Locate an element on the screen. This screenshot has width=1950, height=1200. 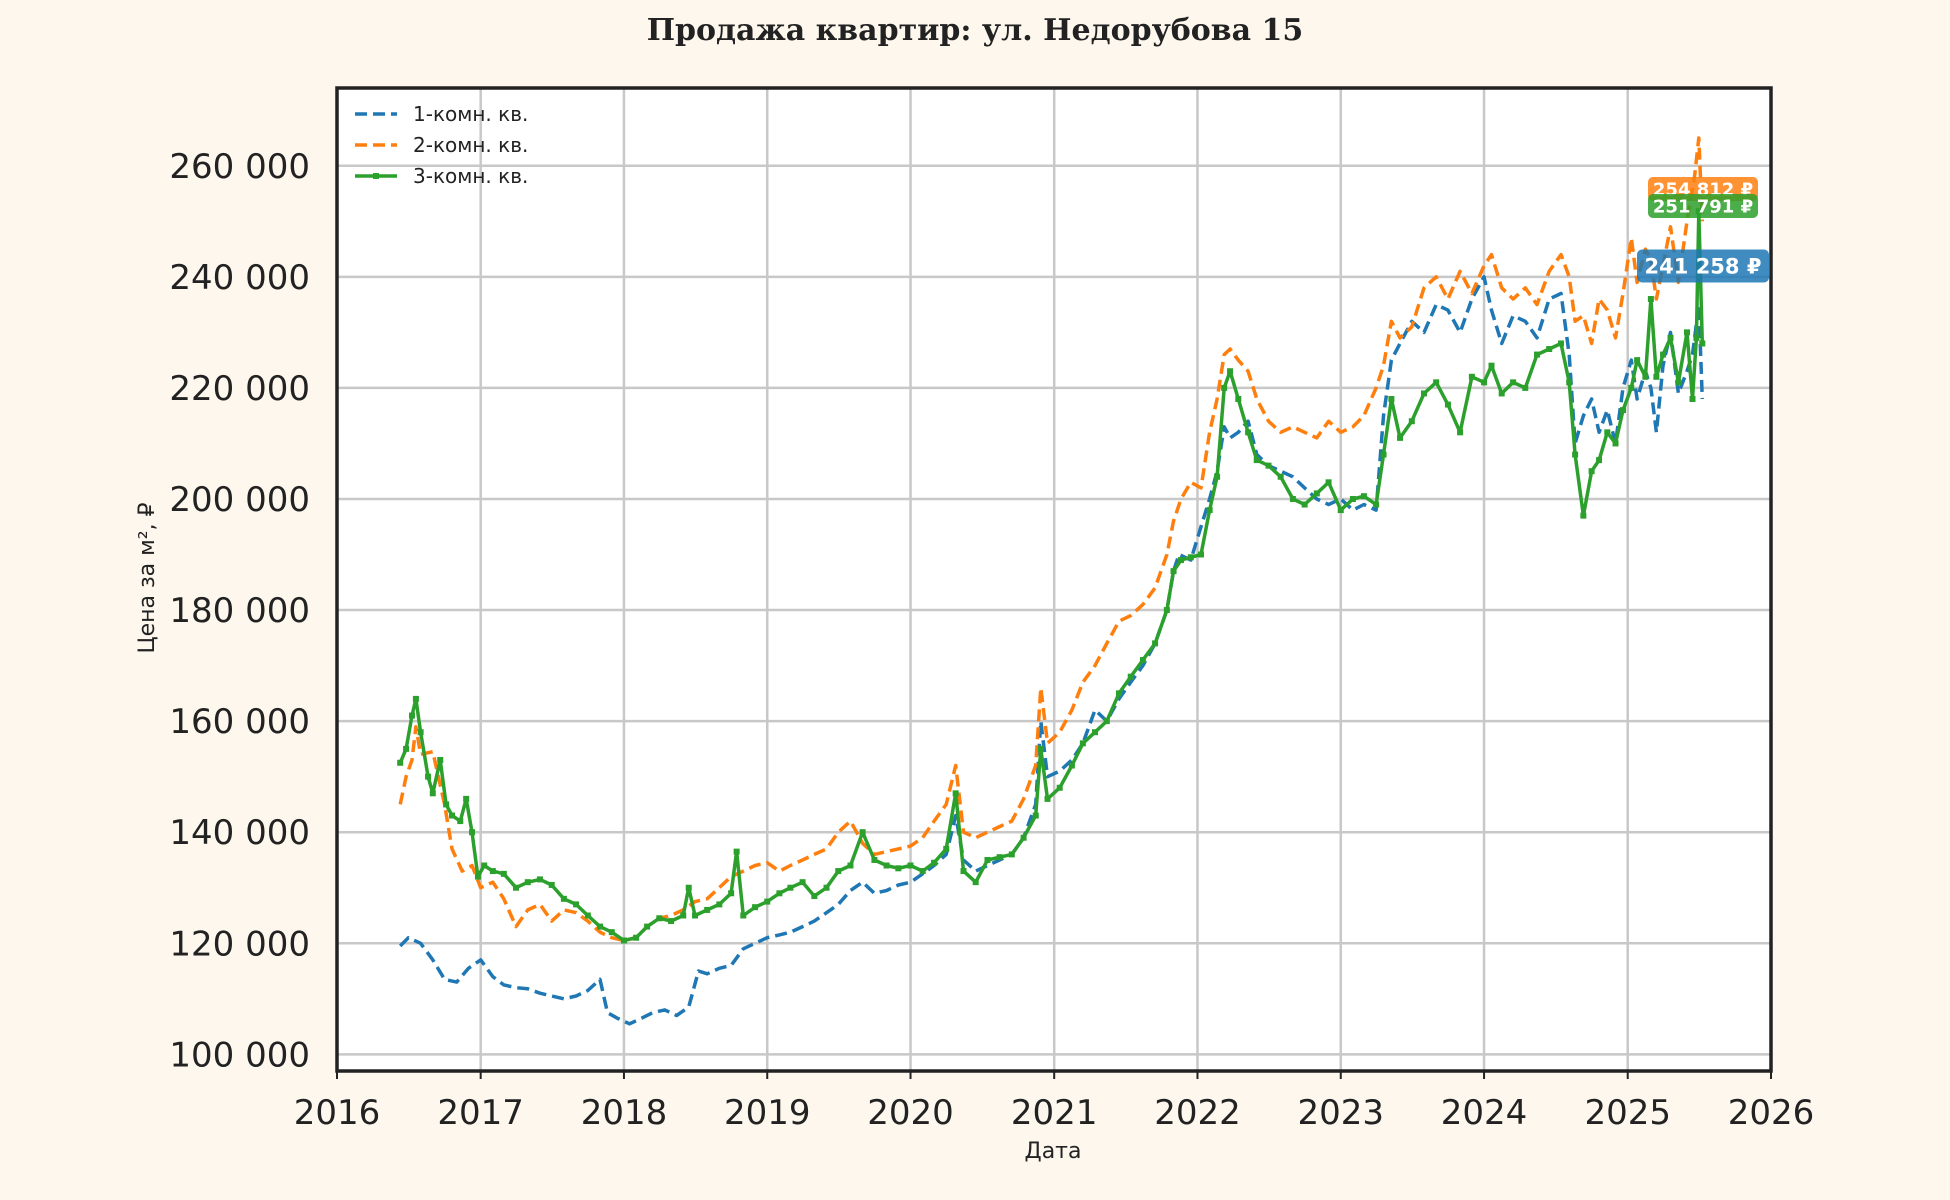
x-tick-label: 2020 is located at coordinates (910, 1113).